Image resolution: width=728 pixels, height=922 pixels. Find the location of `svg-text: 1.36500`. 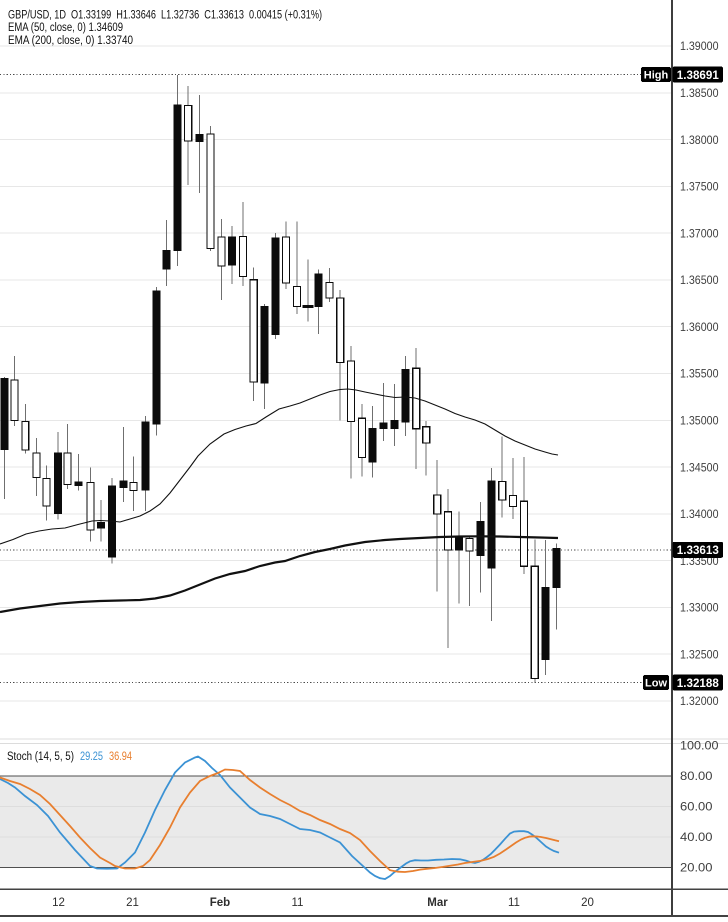

svg-text: 1.36500 is located at coordinates (699, 280).